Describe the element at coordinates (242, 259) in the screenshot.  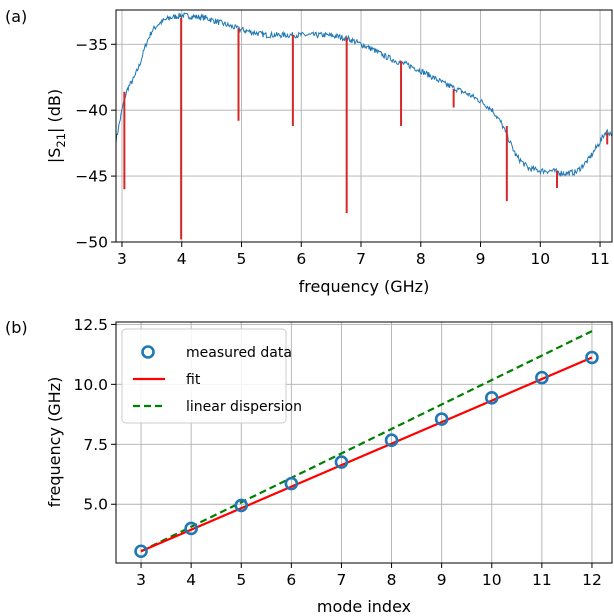
I see `panel-a-x-tick-label: 5` at that location.